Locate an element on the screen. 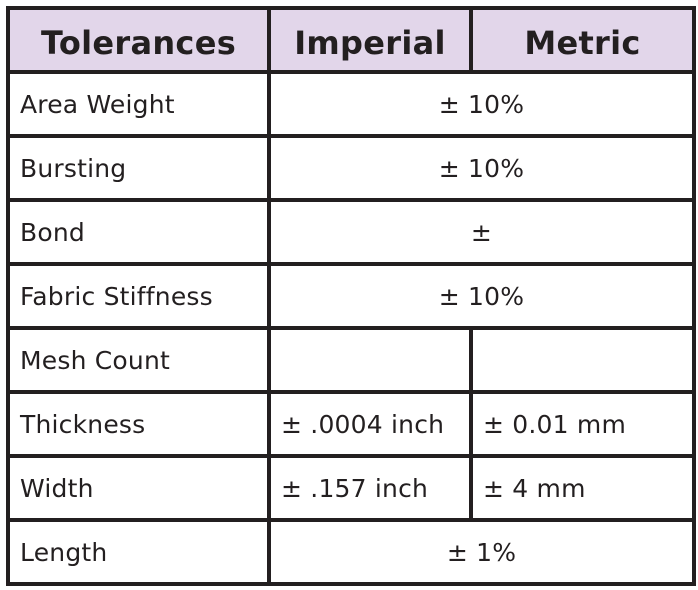  header-row: Tolerances Imperial Metric is located at coordinates (351, 40).